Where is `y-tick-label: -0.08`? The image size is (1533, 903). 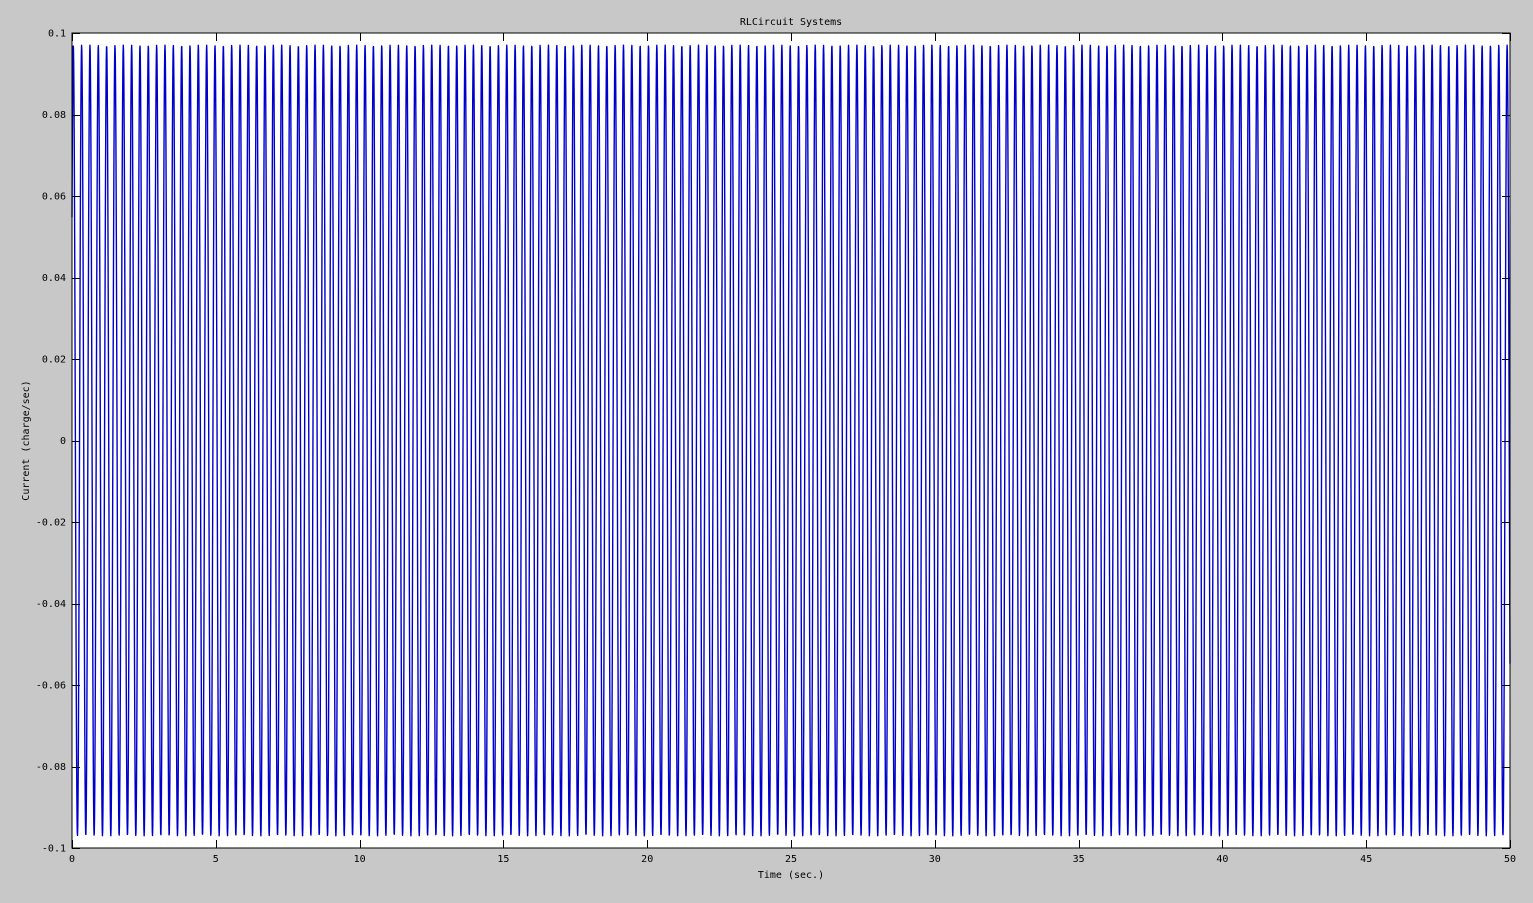 y-tick-label: -0.08 is located at coordinates (51, 767).